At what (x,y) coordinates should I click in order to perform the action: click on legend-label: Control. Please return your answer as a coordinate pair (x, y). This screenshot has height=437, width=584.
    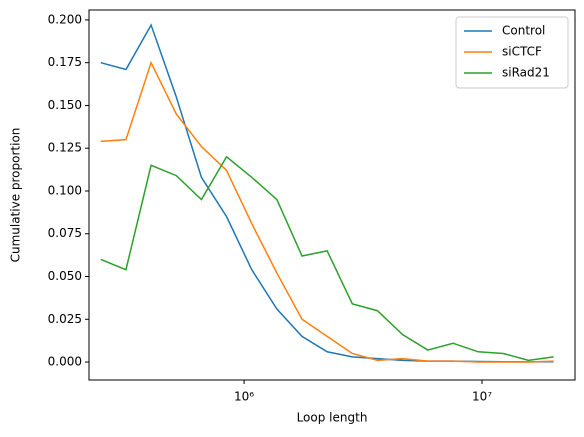
    Looking at the image, I should click on (523, 31).